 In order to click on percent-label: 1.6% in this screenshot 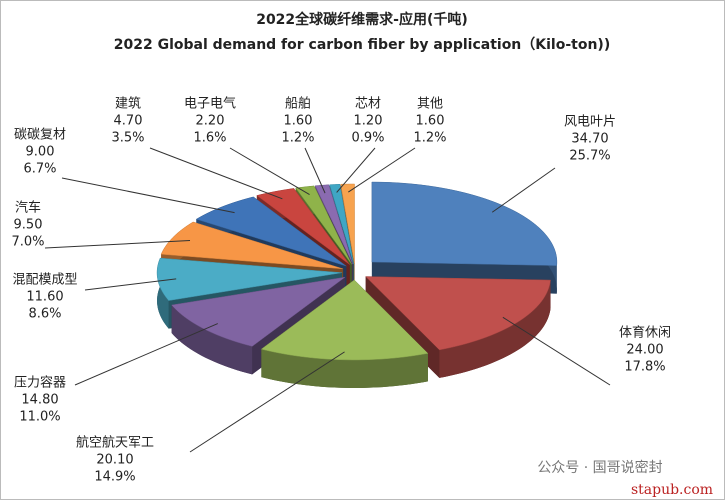, I will do `click(209, 138)`.